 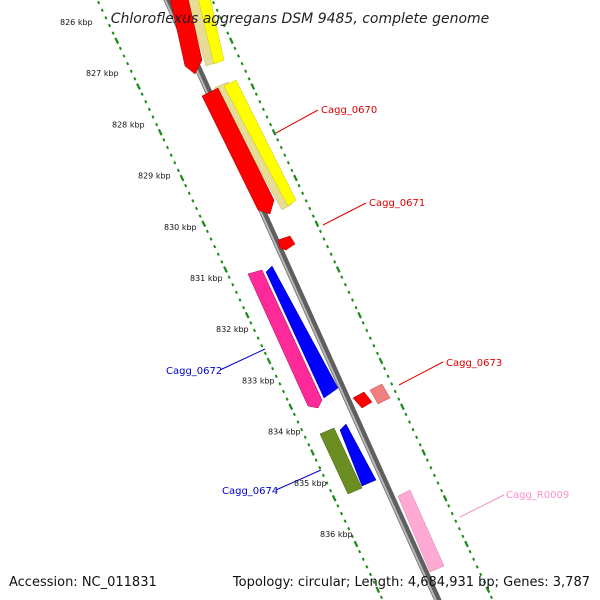 I want to click on feature-yellow-top, so click(x=211, y=32).